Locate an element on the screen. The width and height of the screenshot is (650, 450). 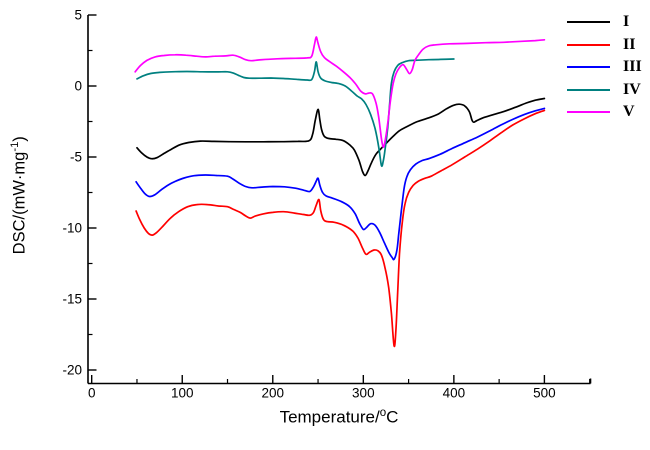
y-tick-label: 0 is located at coordinates (78, 86).